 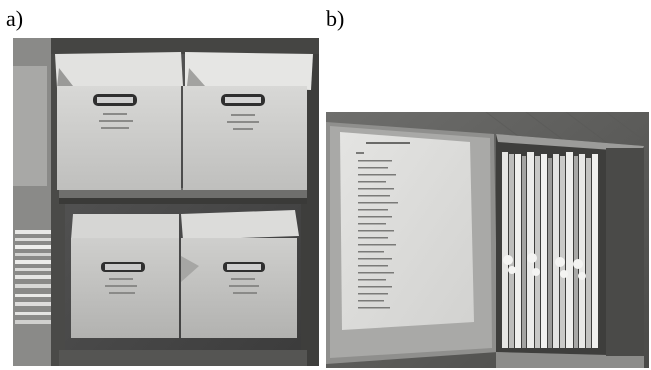 What do you see at coordinates (550, 250) in the screenshot?
I see `folders-in-box` at bounding box center [550, 250].